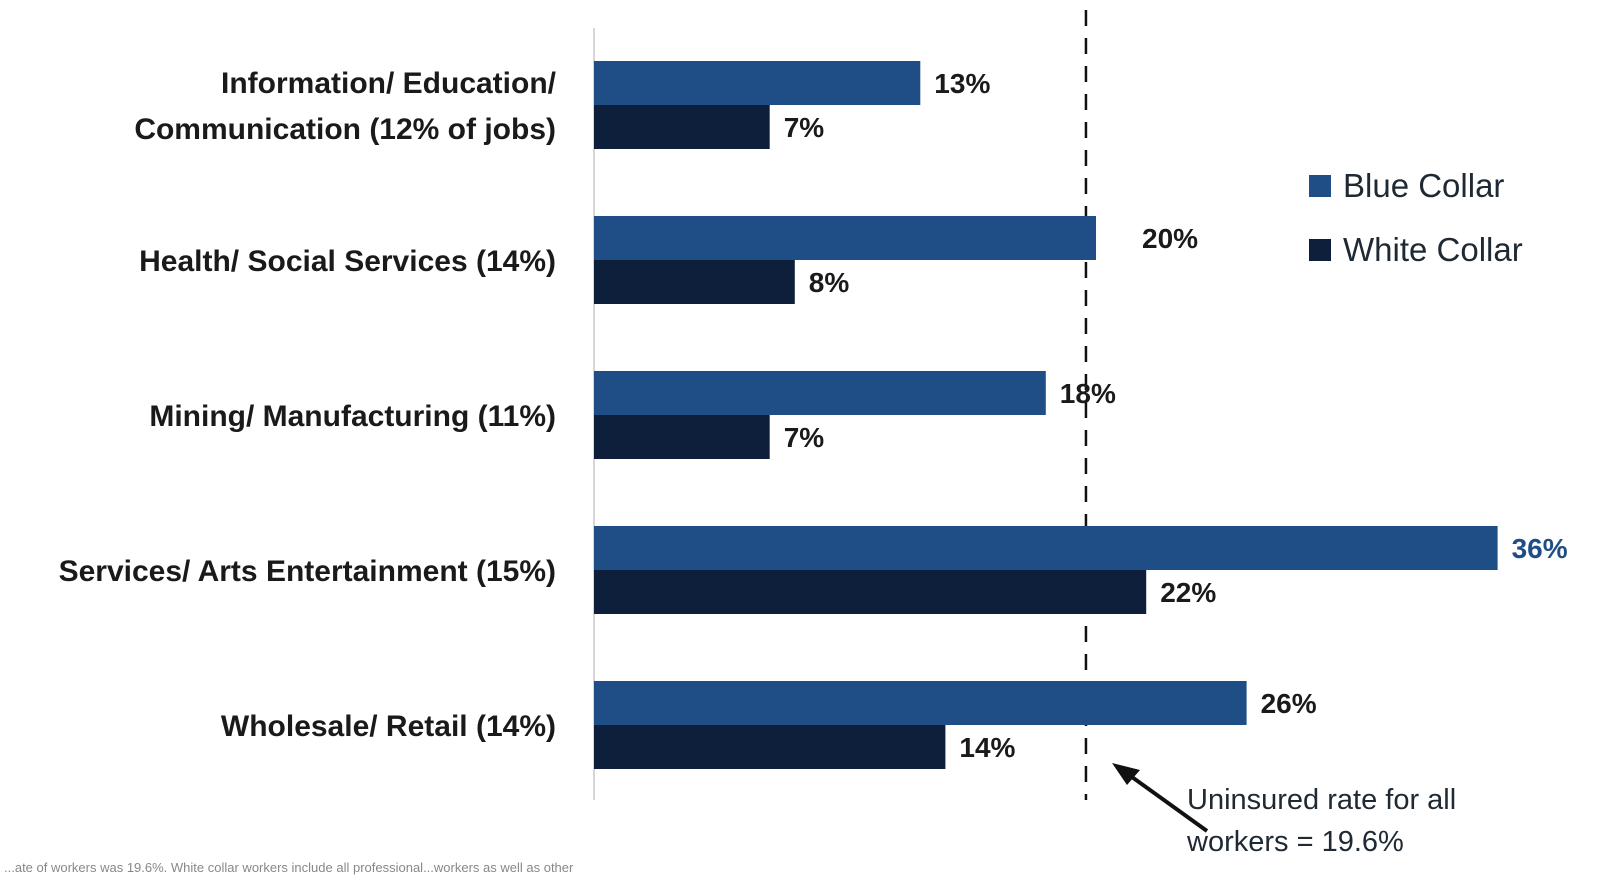 This screenshot has width=1605, height=877. Describe the element at coordinates (389, 83) in the screenshot. I see `category-label-0-line-0: Information/ Education/` at that location.